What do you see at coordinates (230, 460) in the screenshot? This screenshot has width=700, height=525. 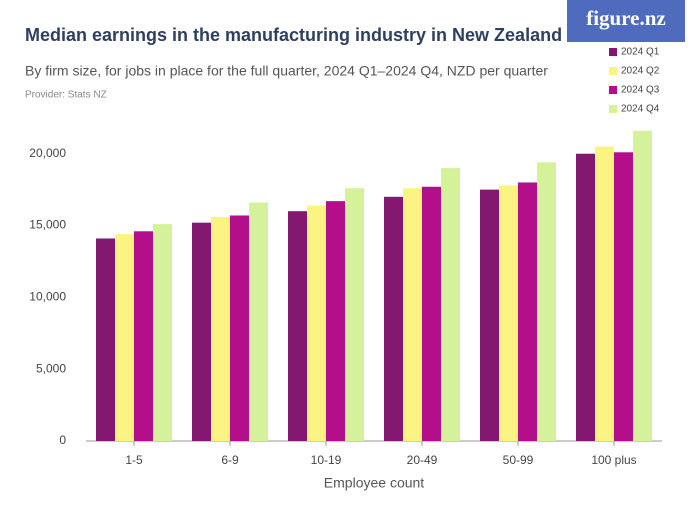 I see `x-tick-label: 6-9` at bounding box center [230, 460].